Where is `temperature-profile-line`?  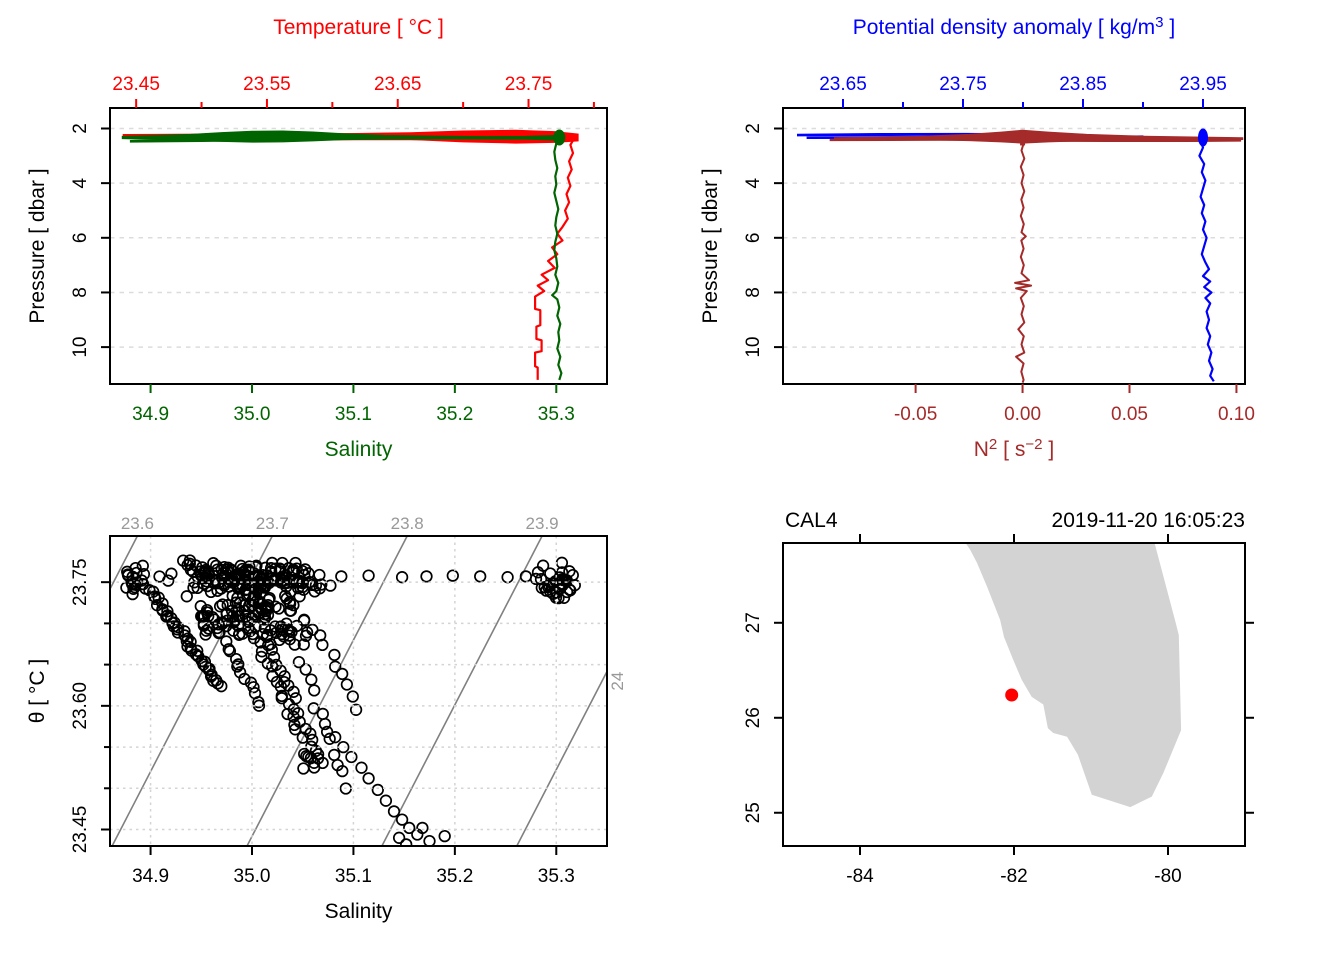
temperature-profile-line is located at coordinates (555, 258).